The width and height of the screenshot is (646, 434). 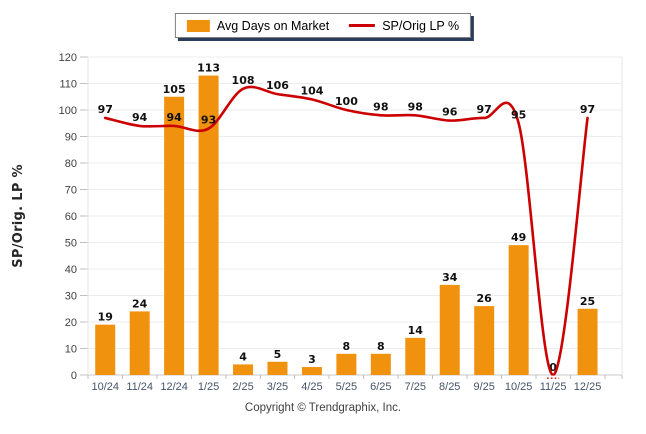 I want to click on y-tick-label: 90, so click(x=71, y=138).